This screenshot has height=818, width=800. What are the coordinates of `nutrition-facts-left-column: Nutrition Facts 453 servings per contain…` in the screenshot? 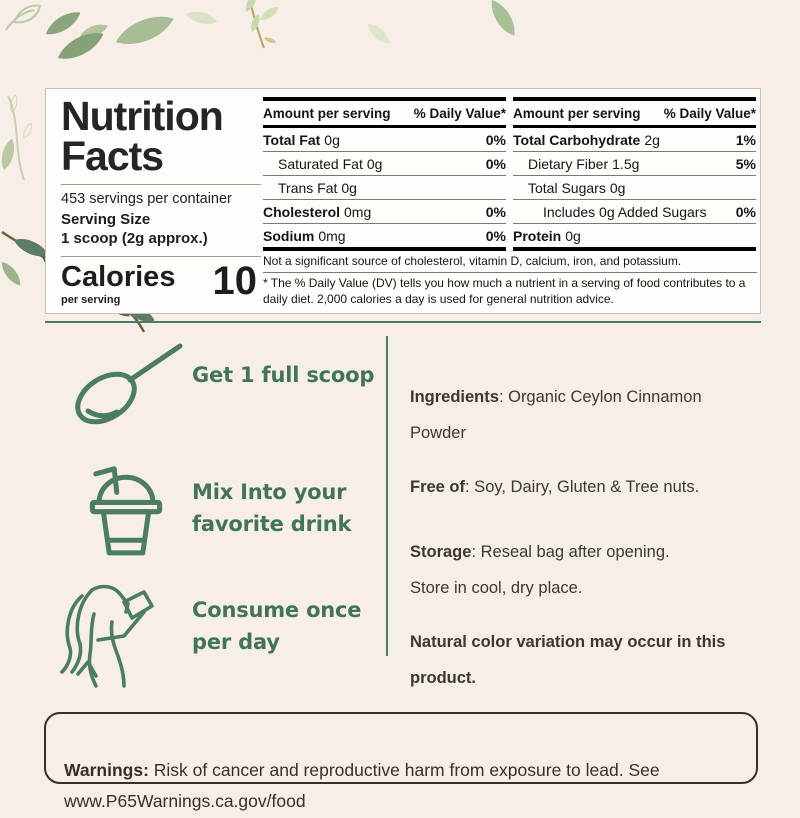 It's located at (161, 200).